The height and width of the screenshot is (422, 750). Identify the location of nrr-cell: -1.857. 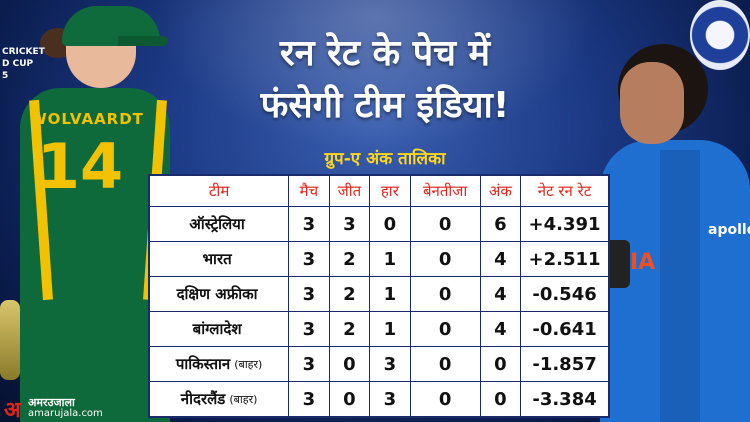
(564, 364).